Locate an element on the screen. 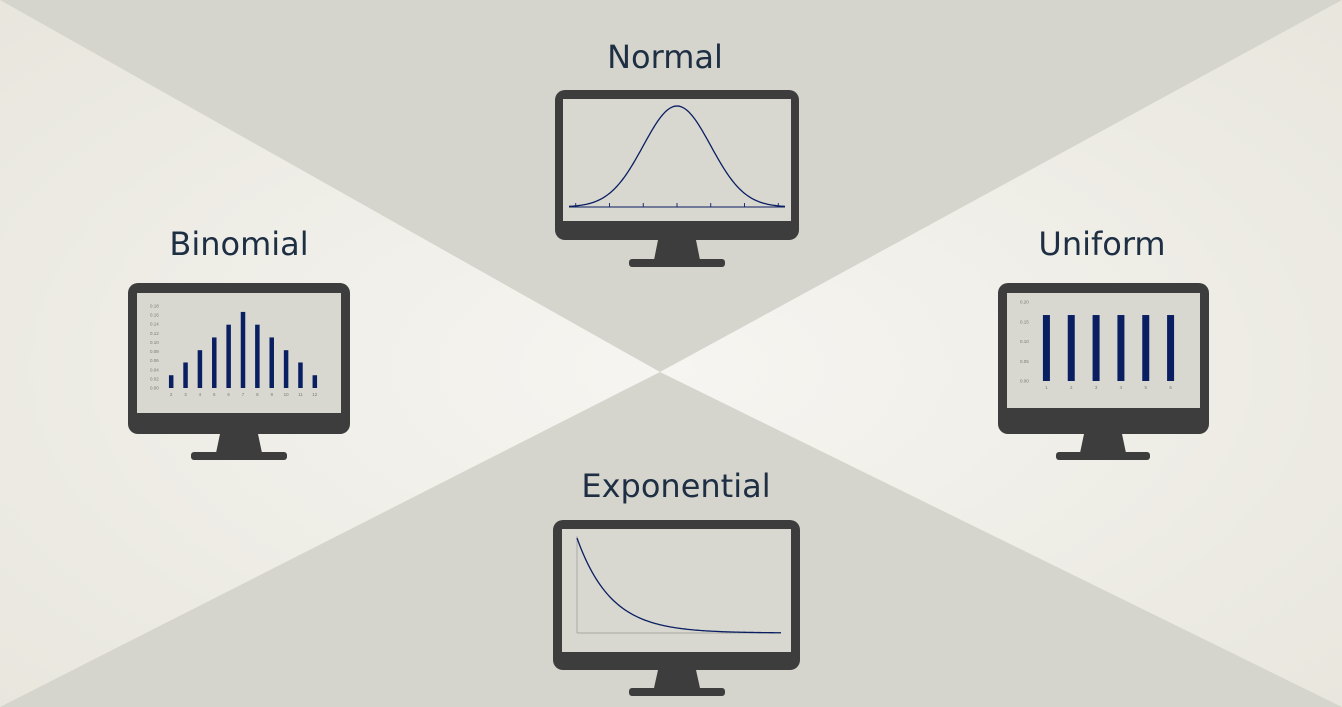 This screenshot has height=707, width=1342. exponential-distribution-plot is located at coordinates (678, 585).